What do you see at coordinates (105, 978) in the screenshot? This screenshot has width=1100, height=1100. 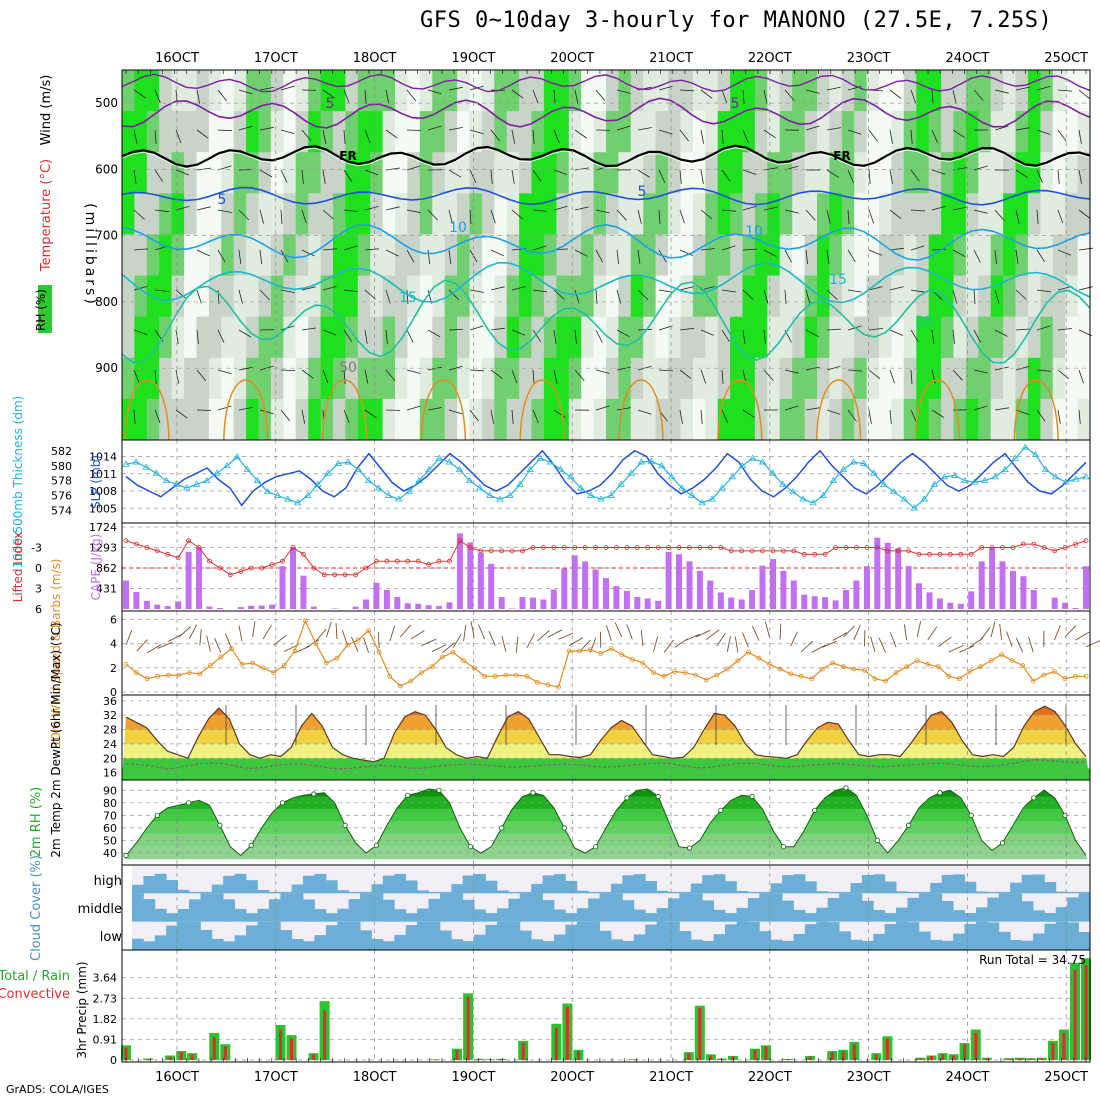 I see `precip-tick: 3.64` at bounding box center [105, 978].